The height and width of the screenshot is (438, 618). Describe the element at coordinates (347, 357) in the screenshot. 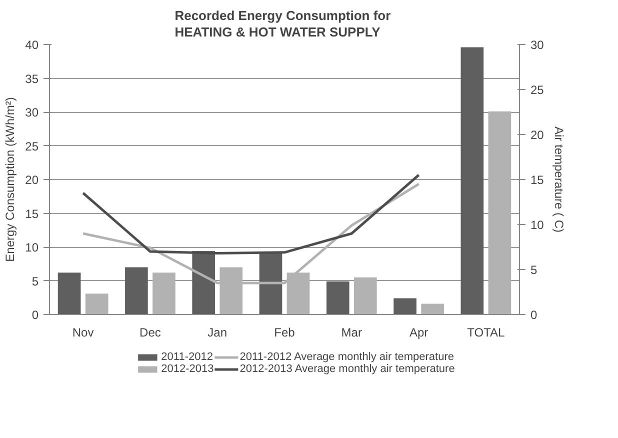

I see `legend-label: 2011-2012 Average monthly air temperature` at that location.